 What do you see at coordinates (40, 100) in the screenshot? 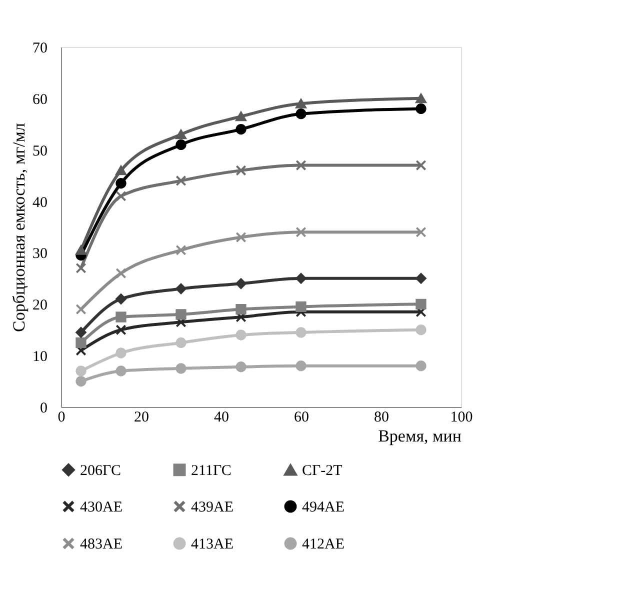
I see `y-tick-label: 60` at bounding box center [40, 100].